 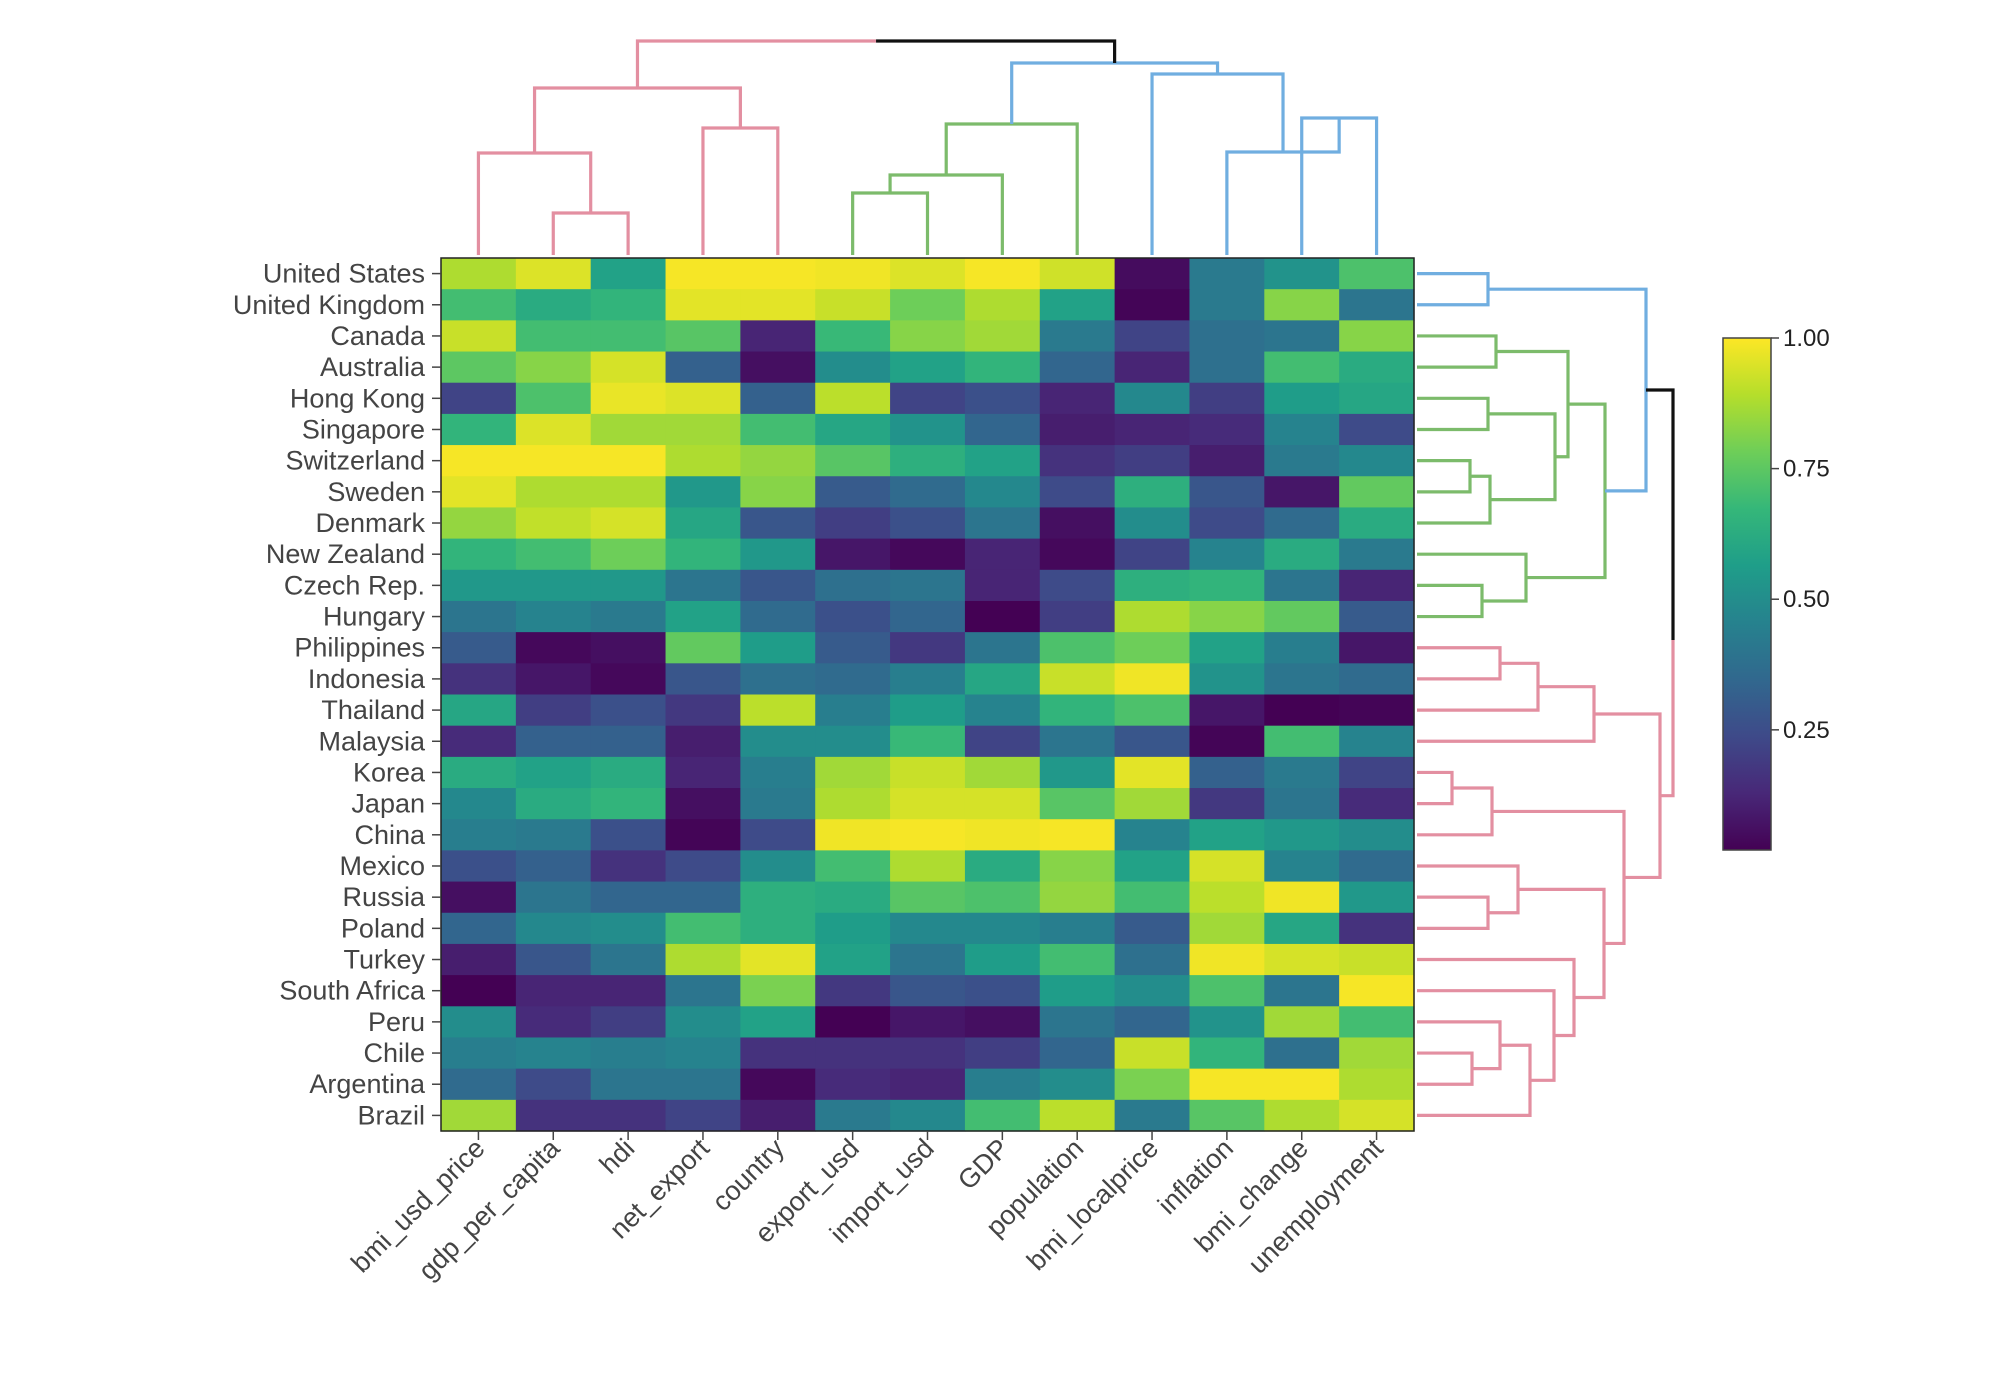 I want to click on column-label: bmi_localprice, so click(x=1092, y=1204).